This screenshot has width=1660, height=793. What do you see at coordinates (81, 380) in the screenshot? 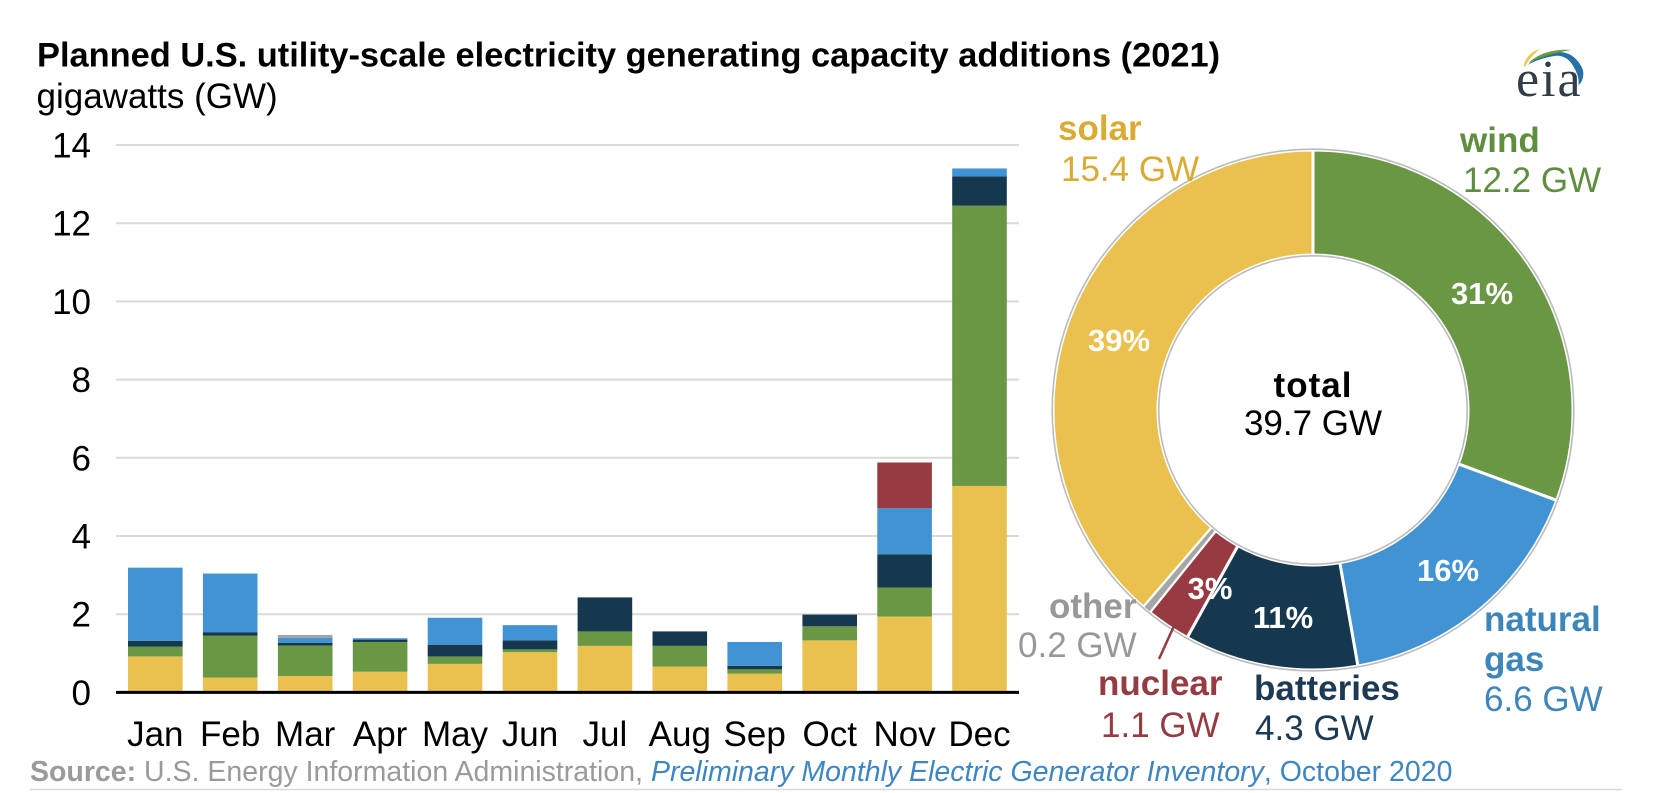
I see `svg-text: 8` at bounding box center [81, 380].